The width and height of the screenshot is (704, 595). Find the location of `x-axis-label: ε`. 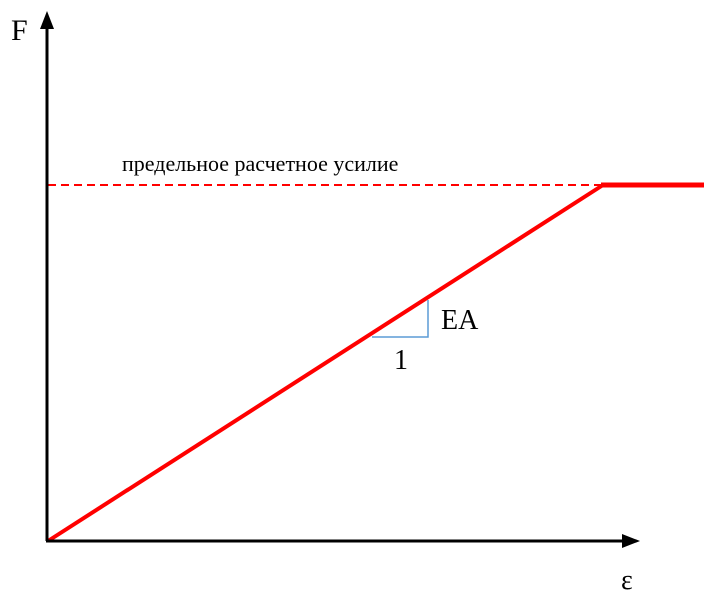

x-axis-label: ε is located at coordinates (627, 580).